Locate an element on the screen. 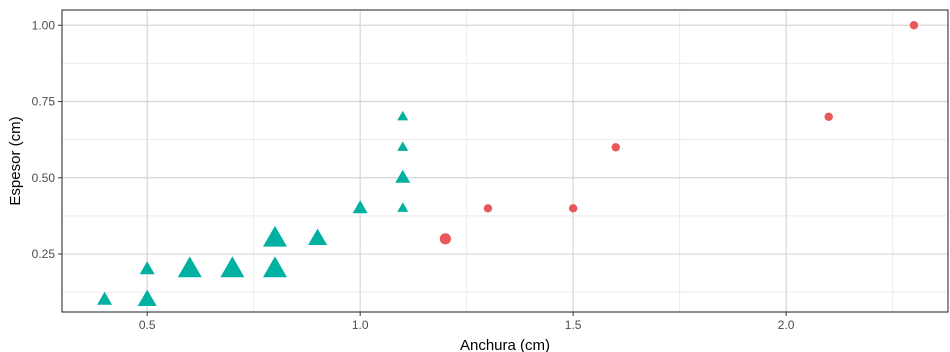 The image size is (950, 352). x-tick-label: 0.5 is located at coordinates (147, 325).